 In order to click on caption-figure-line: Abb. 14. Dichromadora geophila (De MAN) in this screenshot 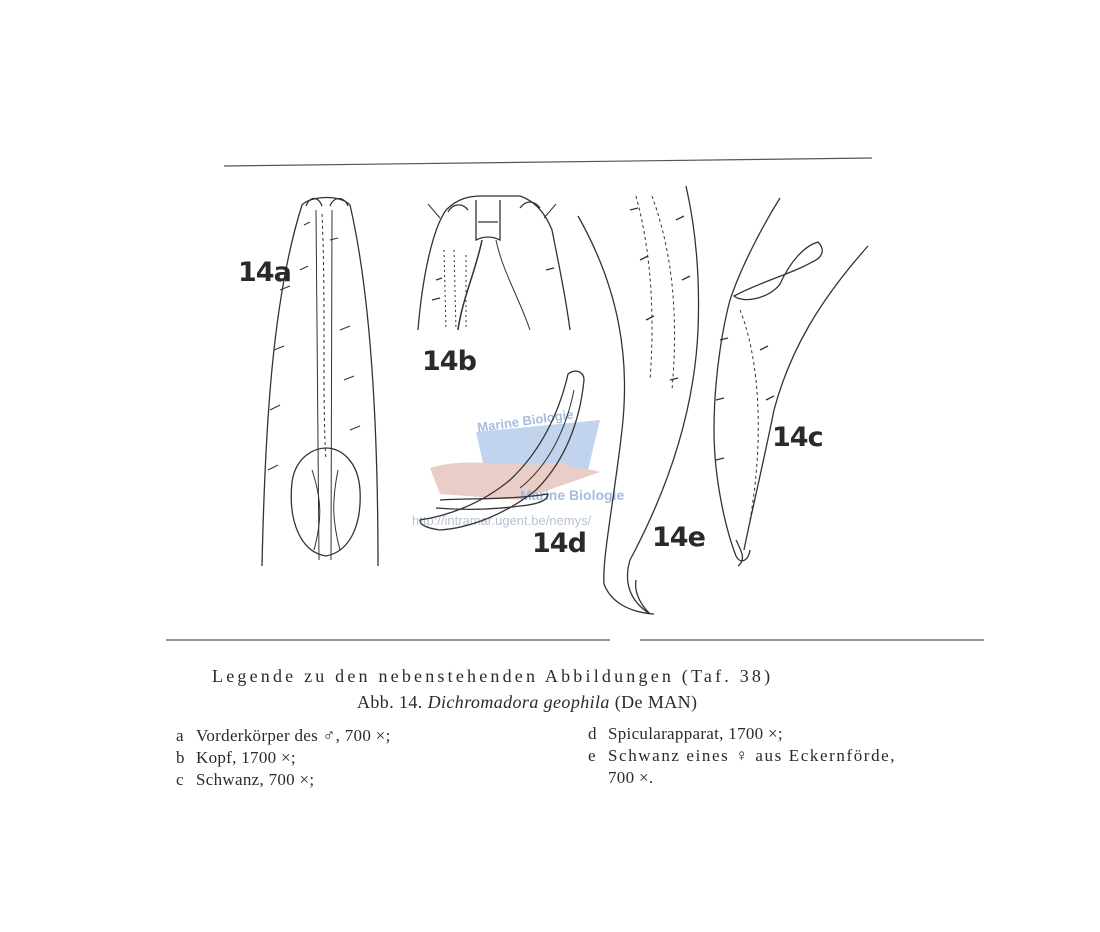, I will do `click(527, 702)`.